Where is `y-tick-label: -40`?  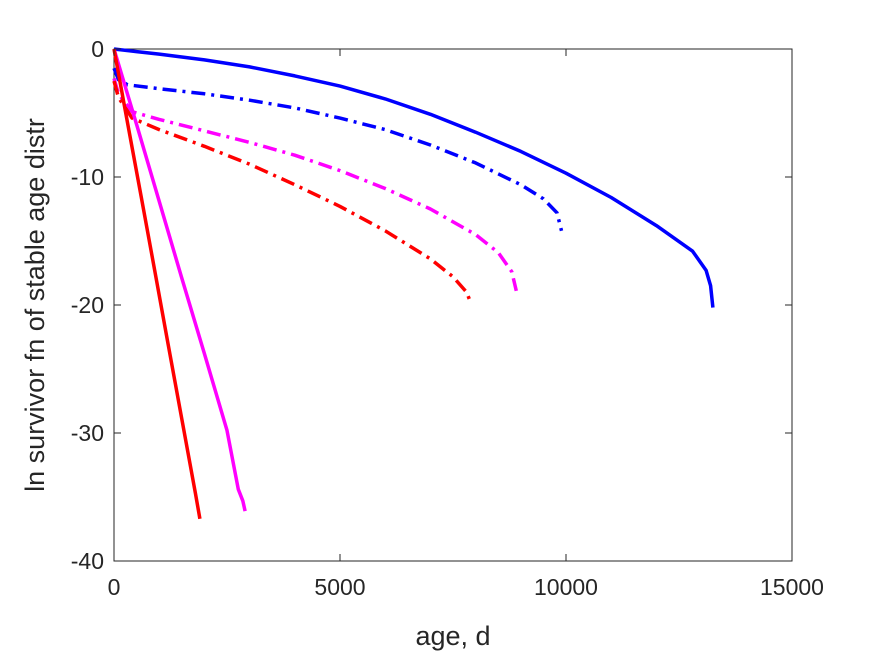 y-tick-label: -40 is located at coordinates (87, 561).